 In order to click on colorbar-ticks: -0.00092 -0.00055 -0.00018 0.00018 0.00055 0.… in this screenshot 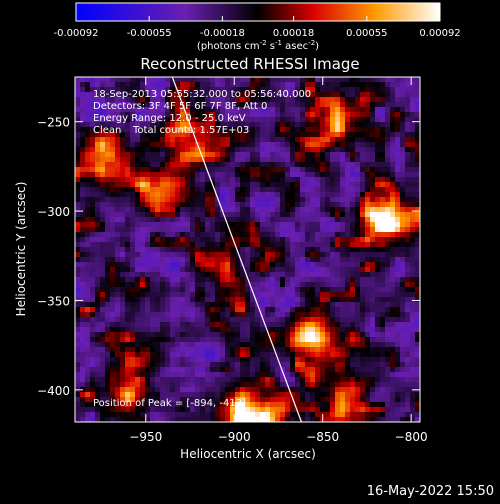, I will do `click(257, 27)`.